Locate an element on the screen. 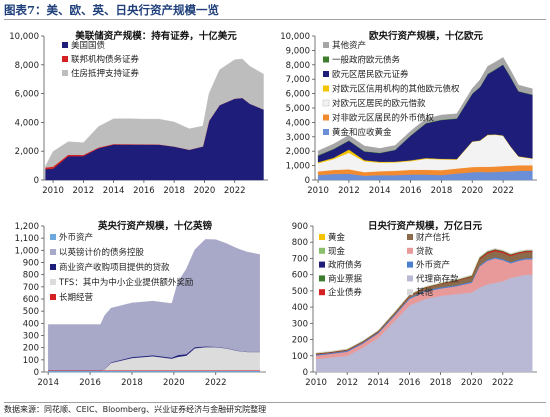 This screenshot has width=550, height=417. chart-title: 英央行资产规模，十亿英镑 is located at coordinates (155, 226).